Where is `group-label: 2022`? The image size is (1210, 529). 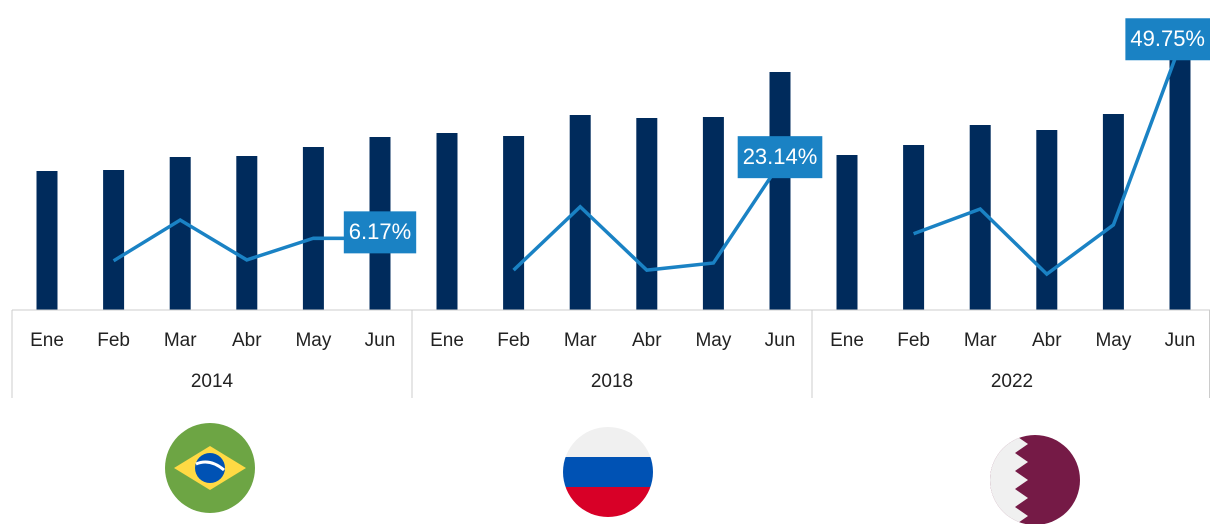
group-label: 2022 is located at coordinates (1012, 381).